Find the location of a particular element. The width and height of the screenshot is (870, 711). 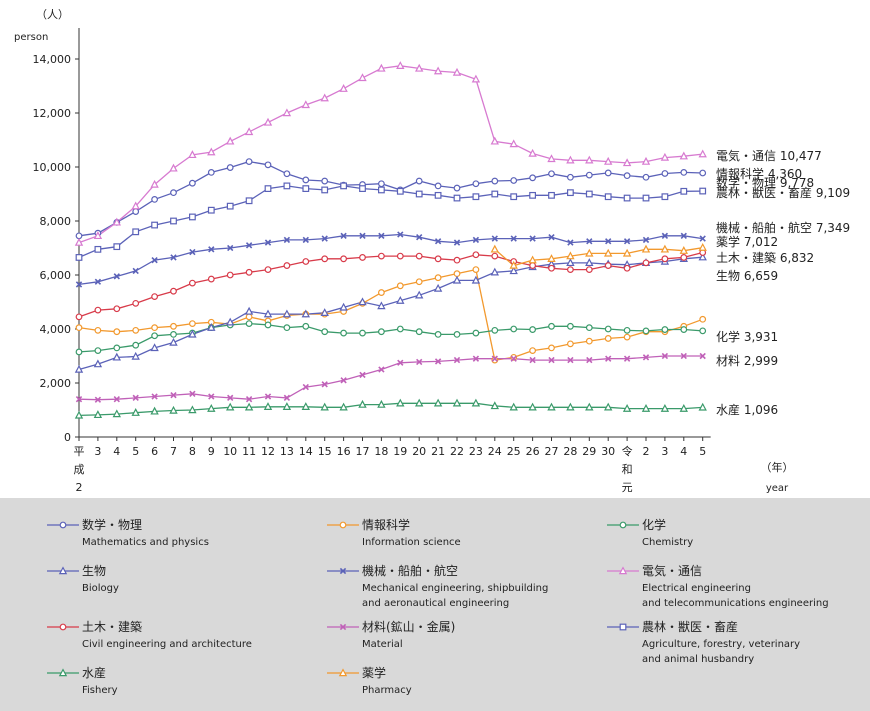

legend-swatch-marker is located at coordinates (63, 672).